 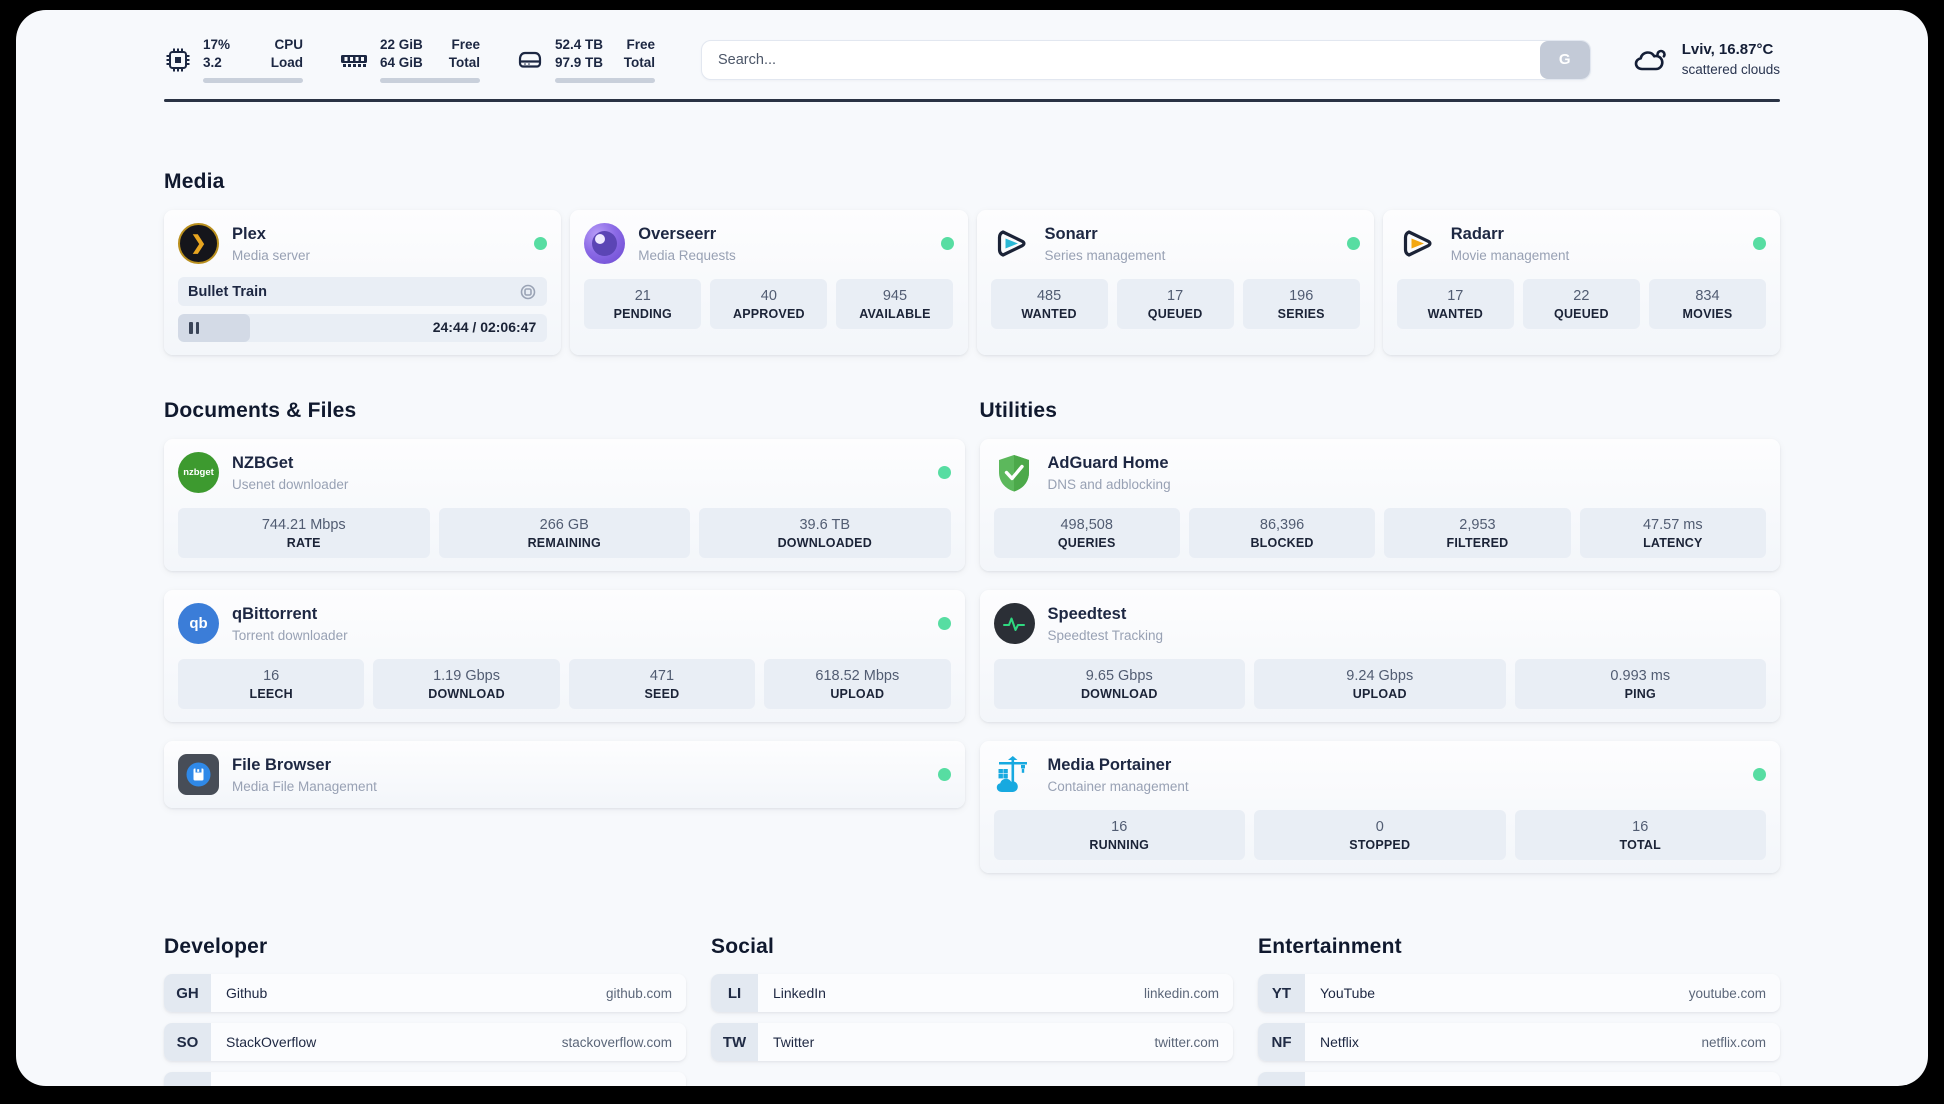 What do you see at coordinates (972, 101) in the screenshot?
I see `header-divider` at bounding box center [972, 101].